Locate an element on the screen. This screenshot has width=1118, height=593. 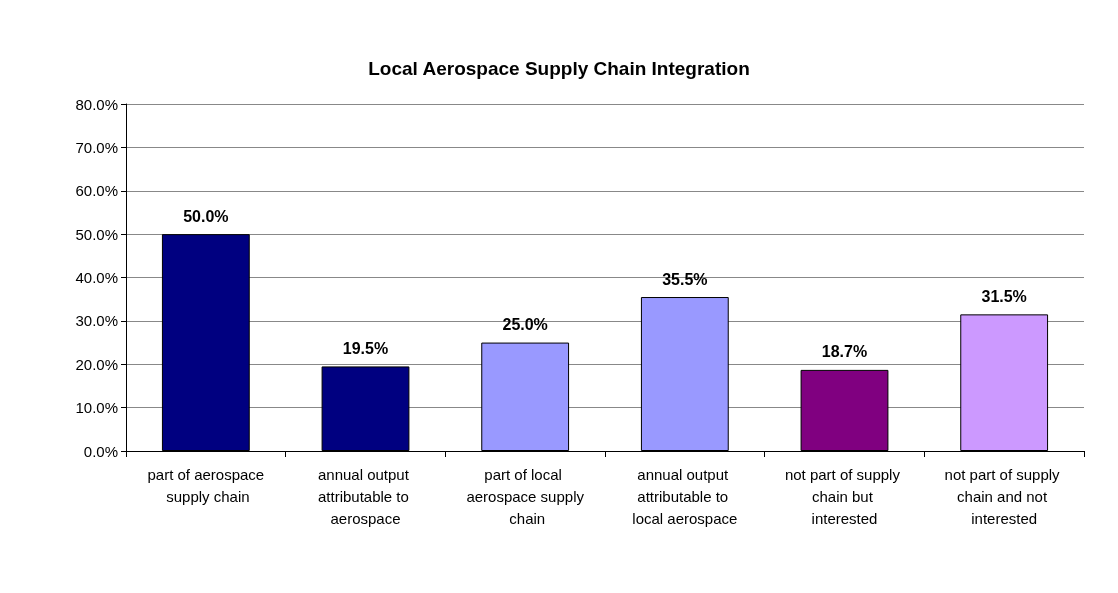
y-tick-label: 40.0% is located at coordinates (96, 277).